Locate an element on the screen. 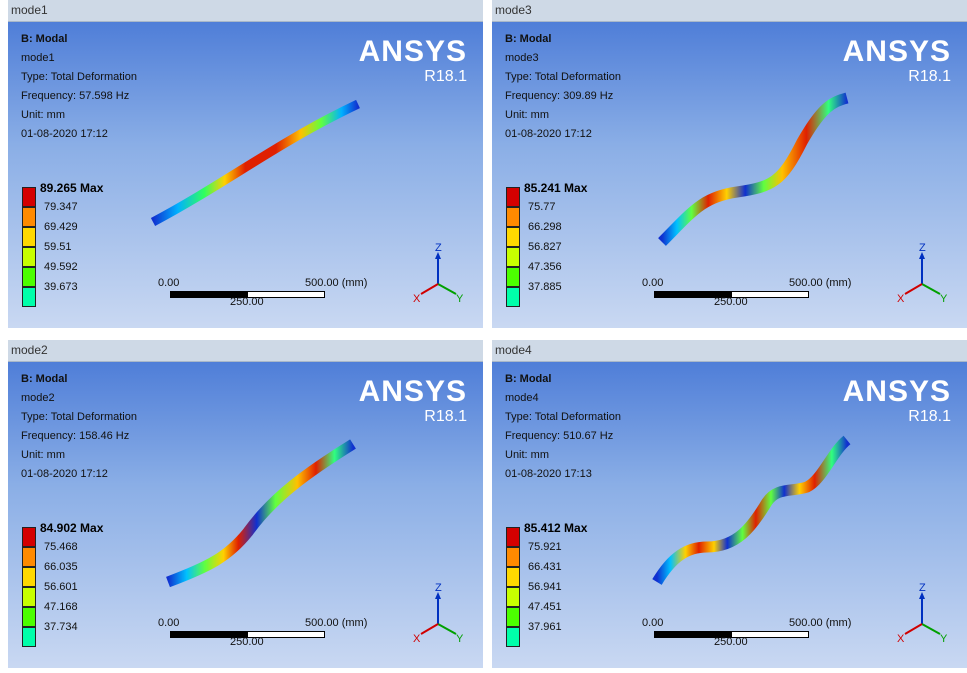  legend-label: 37.734 is located at coordinates (61, 627).